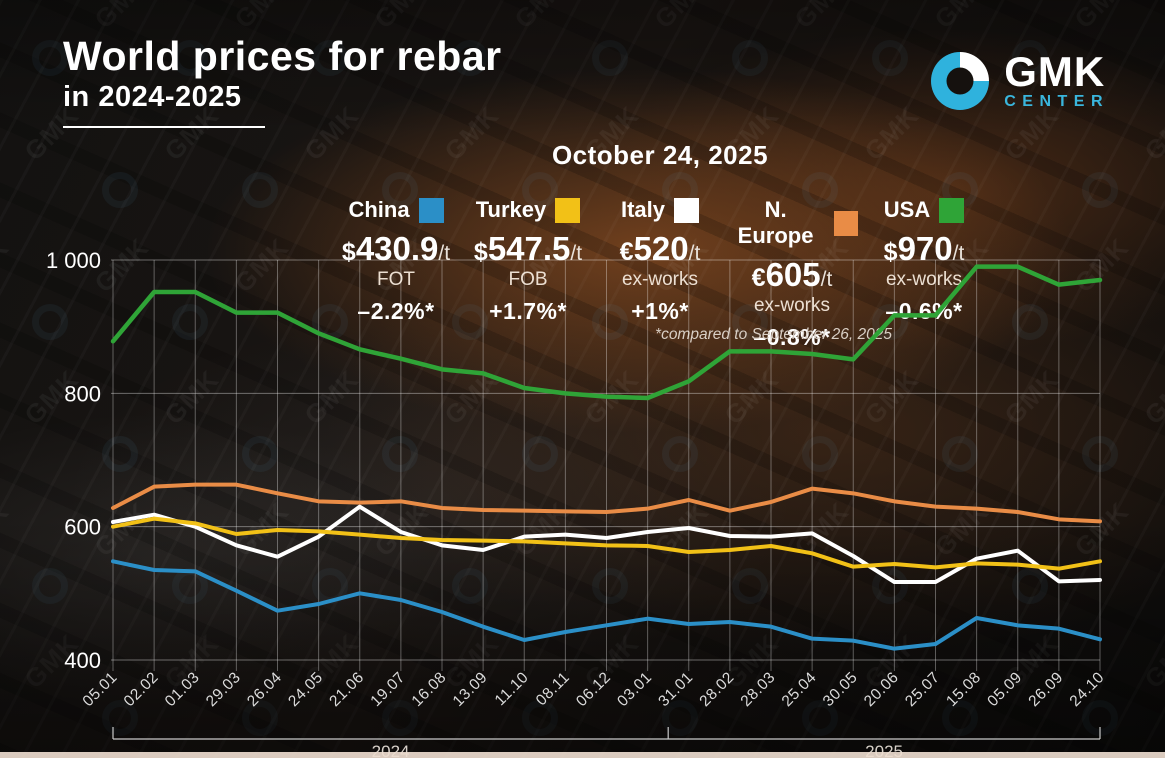 This screenshot has width=1165, height=758. I want to click on gmk-logo-name: GMK, so click(1055, 71).